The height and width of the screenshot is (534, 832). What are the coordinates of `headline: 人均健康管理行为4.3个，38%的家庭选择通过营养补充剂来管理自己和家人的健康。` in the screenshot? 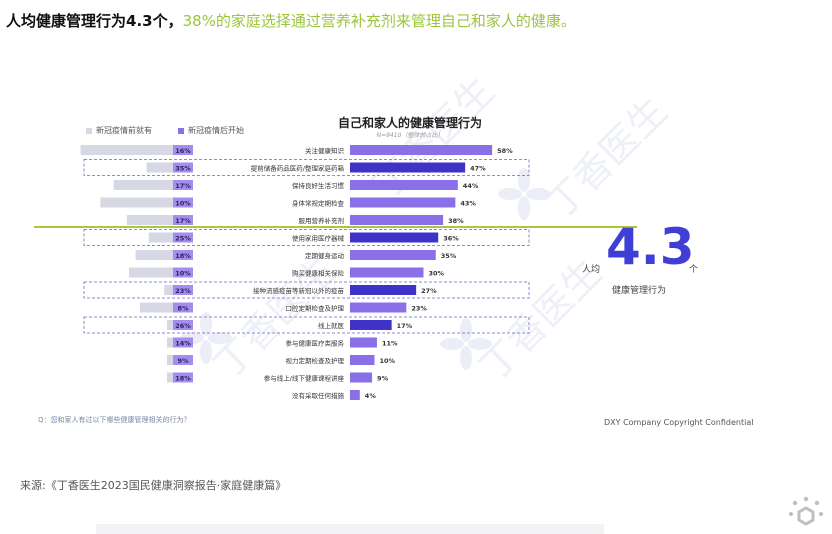 It's located at (291, 20).